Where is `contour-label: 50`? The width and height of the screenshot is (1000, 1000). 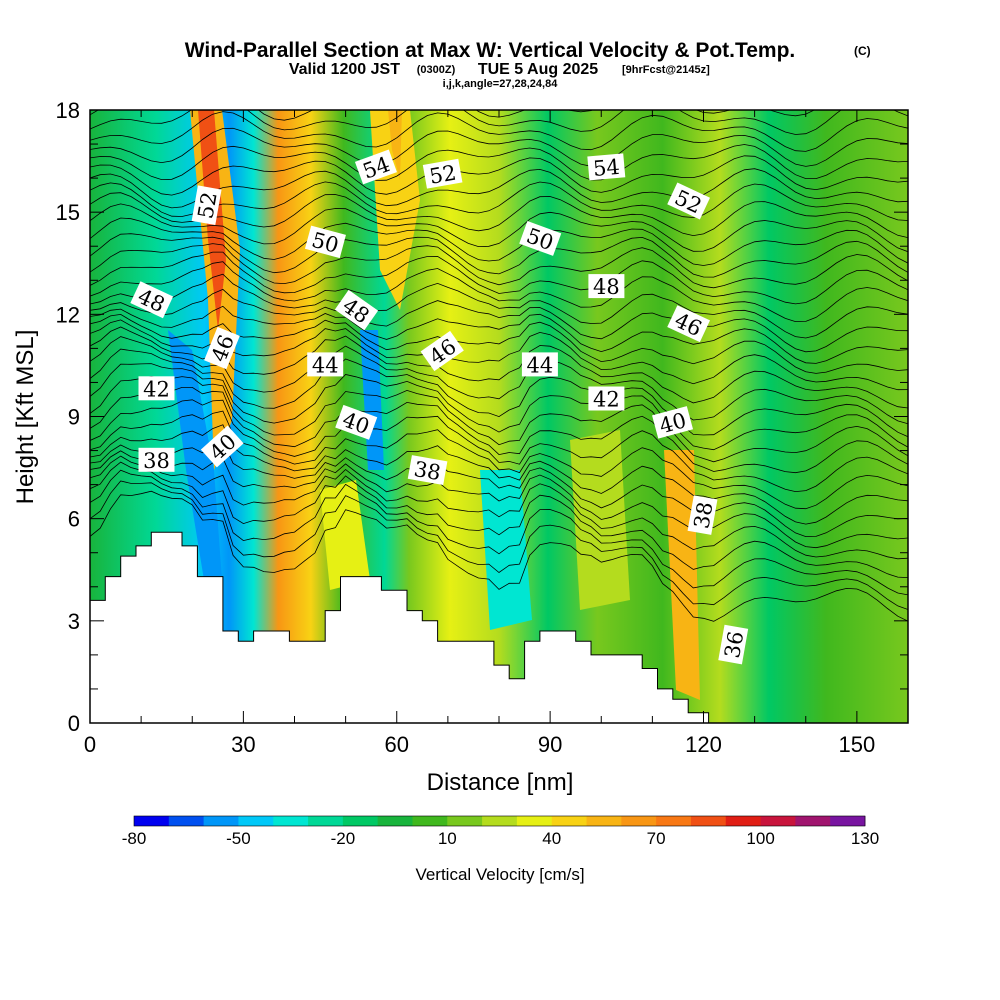
contour-label: 50 is located at coordinates (325, 242).